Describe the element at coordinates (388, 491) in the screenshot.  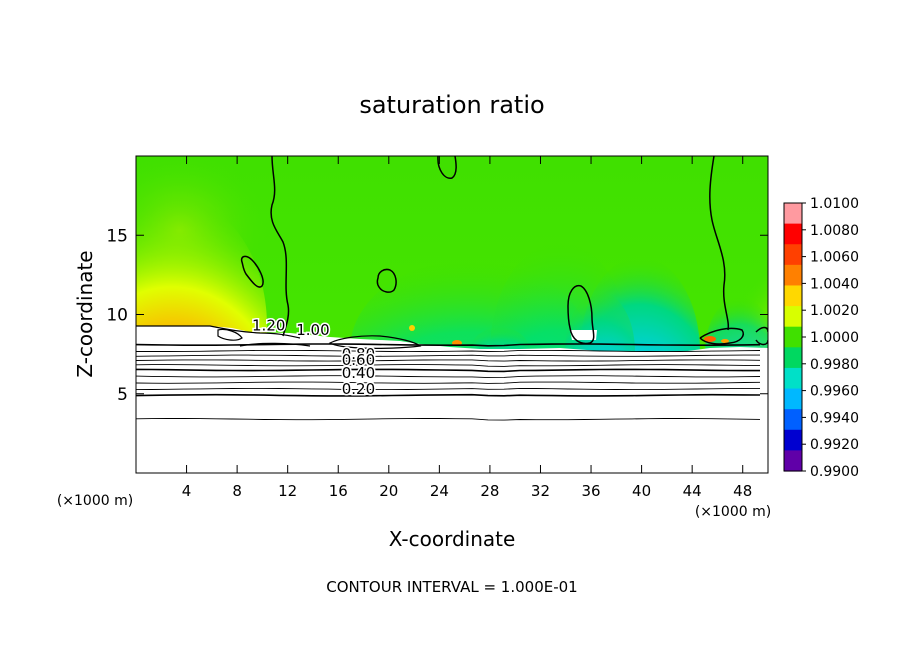
I see `x-tick-label: 20` at that location.